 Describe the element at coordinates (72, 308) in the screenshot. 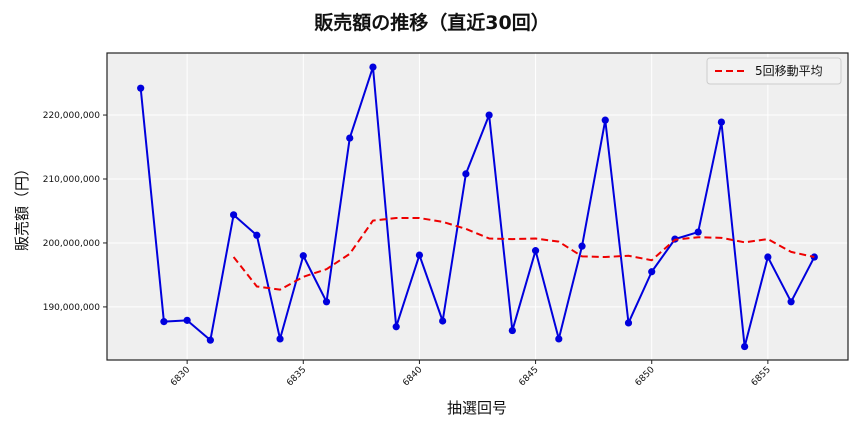

I see `y-tick-label: 190,000,000` at that location.